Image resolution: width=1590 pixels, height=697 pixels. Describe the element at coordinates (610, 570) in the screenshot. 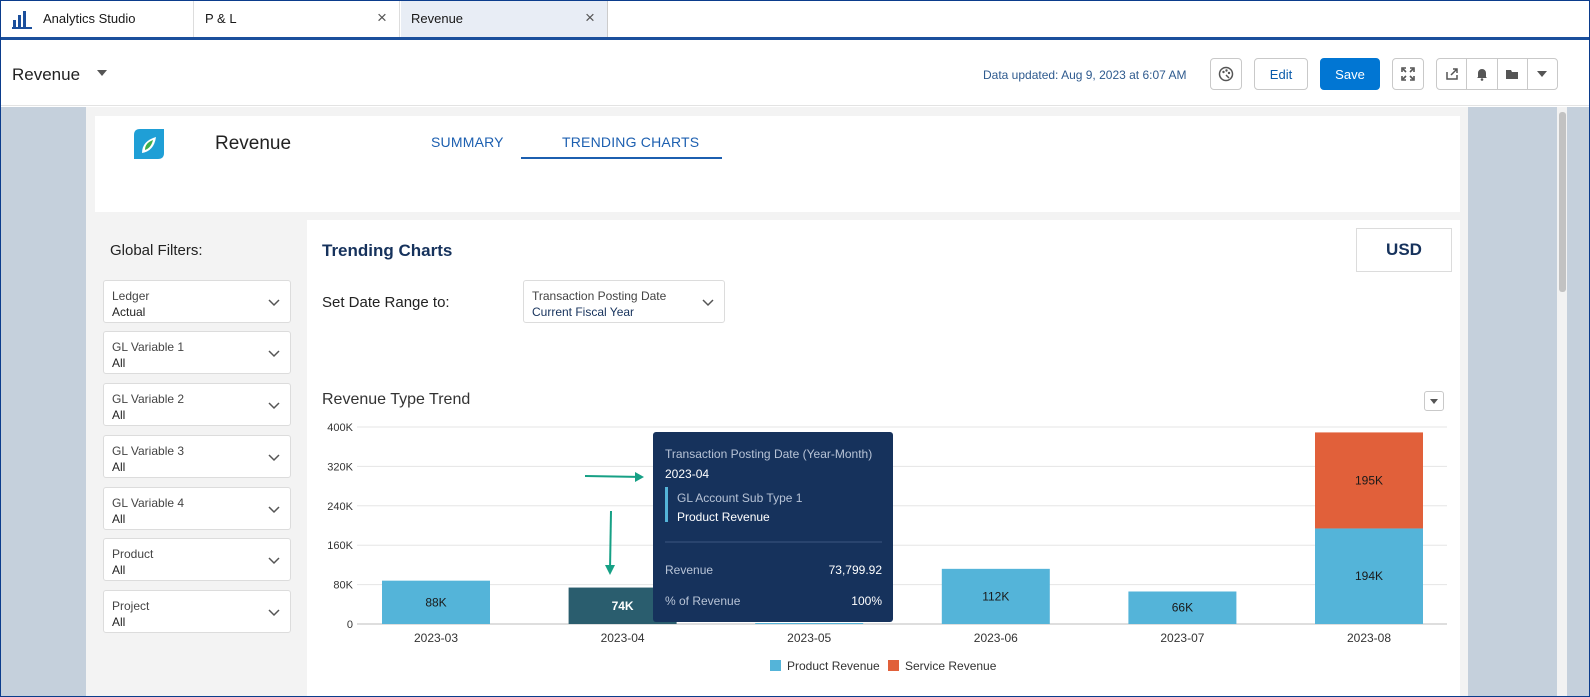

I see `annotation-arrowhead` at that location.